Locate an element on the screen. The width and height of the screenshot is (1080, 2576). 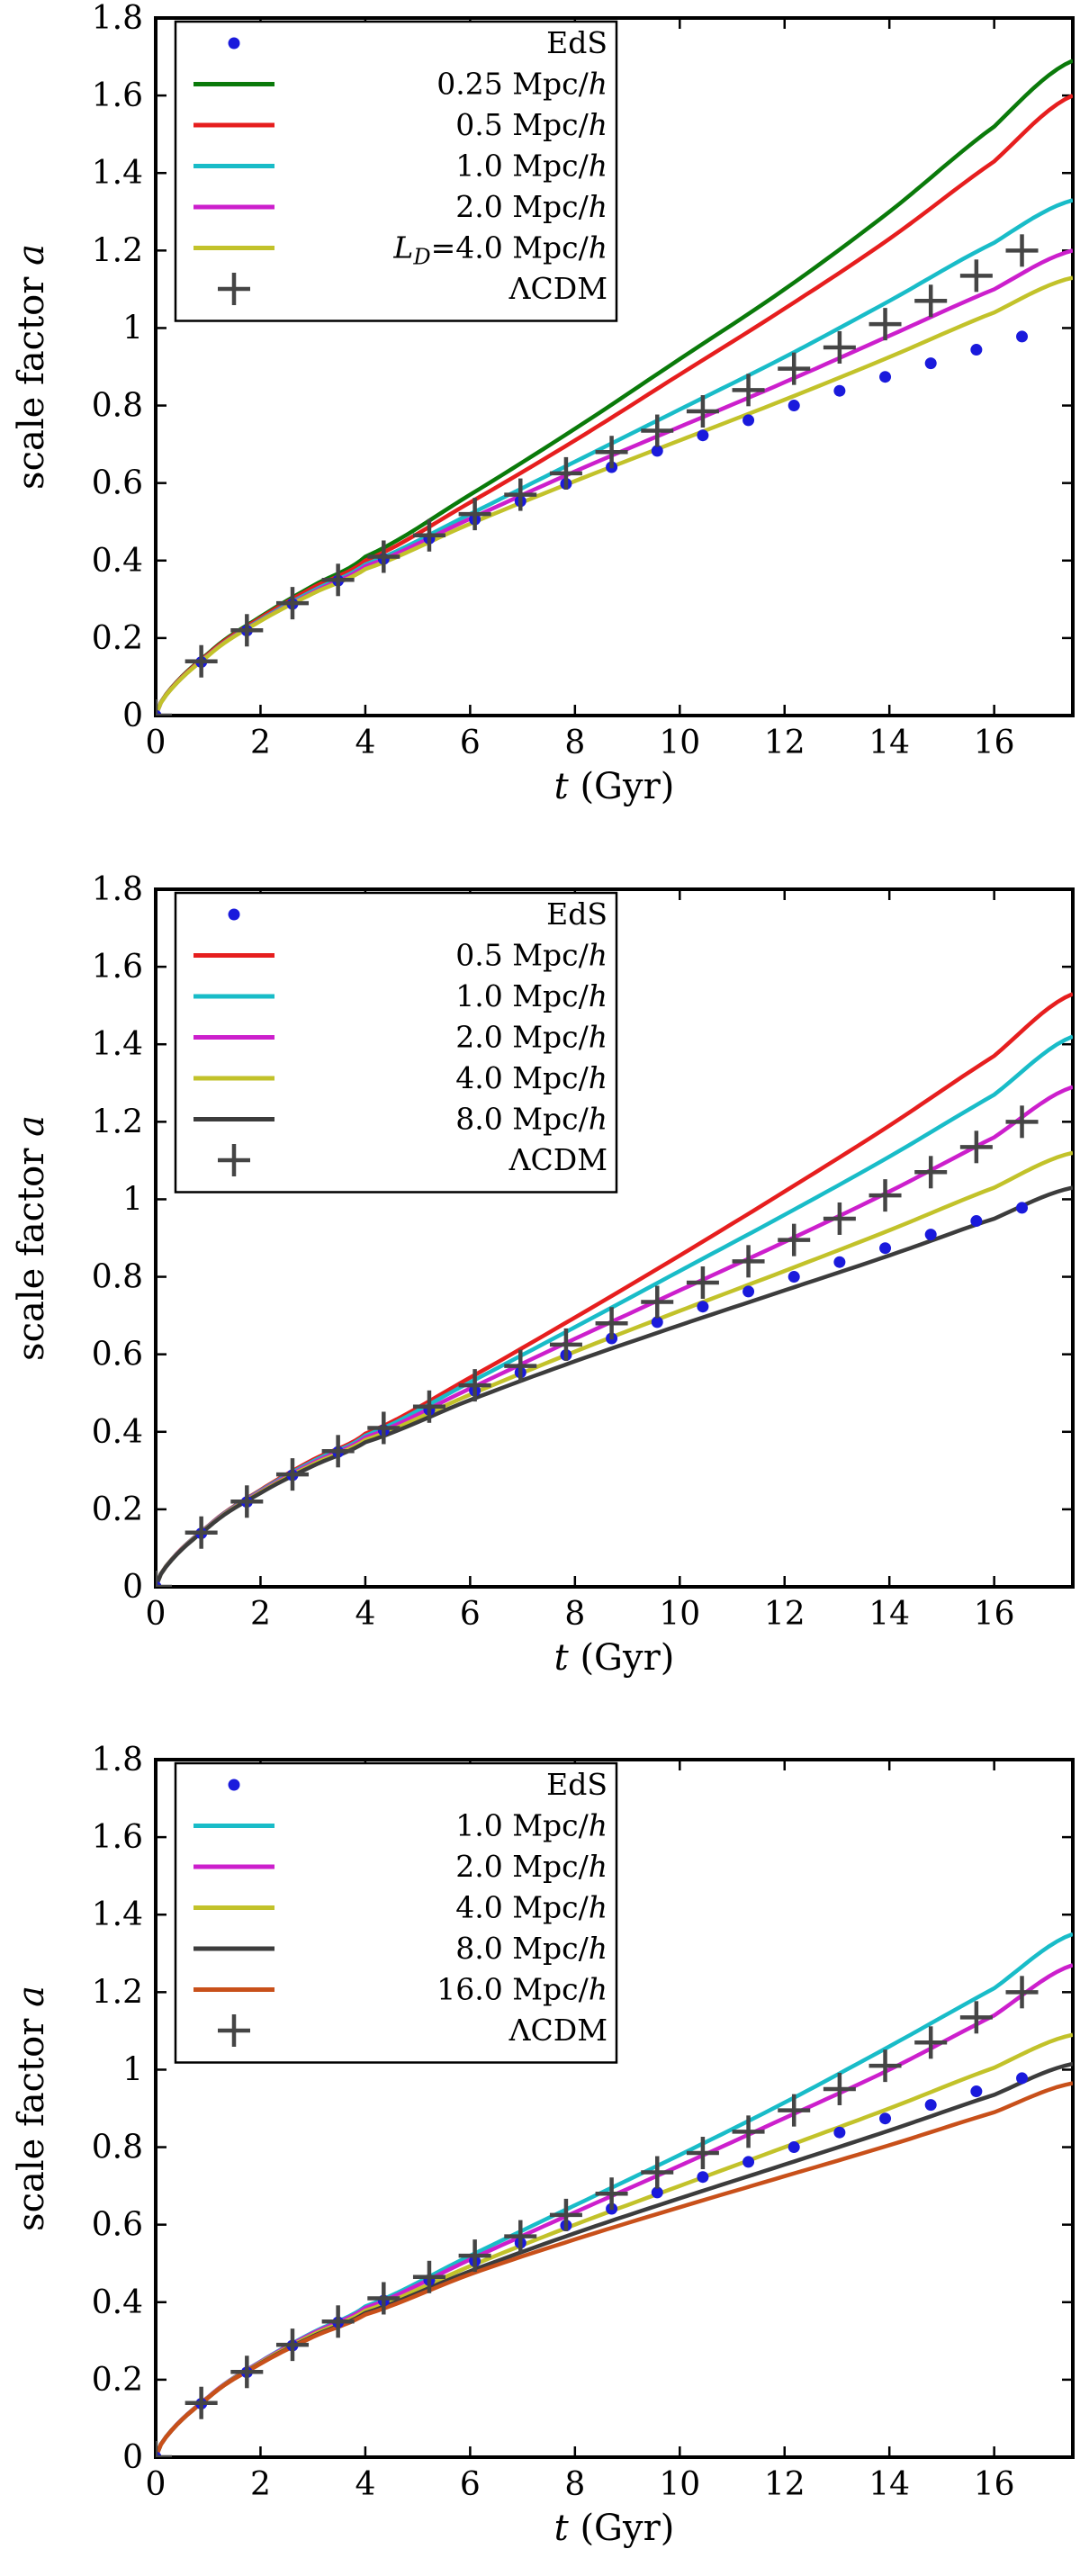
x-tick-label: 16 is located at coordinates (994, 1614).